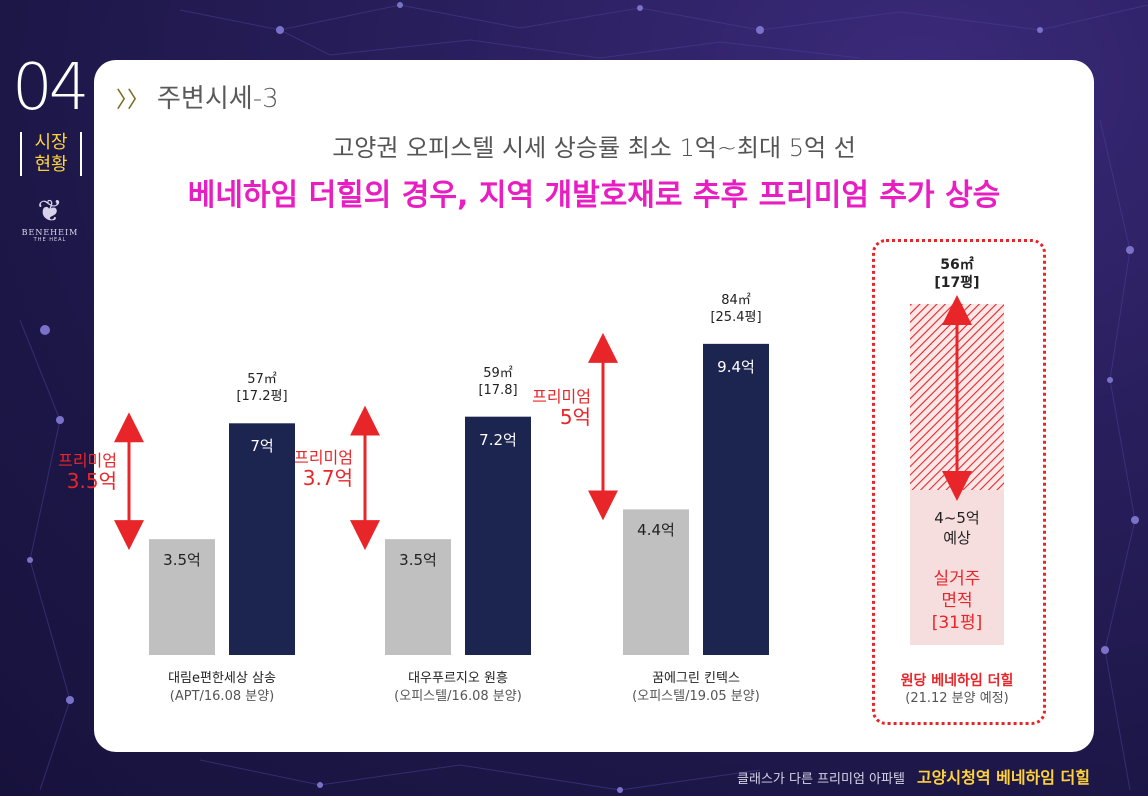 This screenshot has height=796, width=1148. I want to click on bar-before-label: 4.4억, so click(656, 529).